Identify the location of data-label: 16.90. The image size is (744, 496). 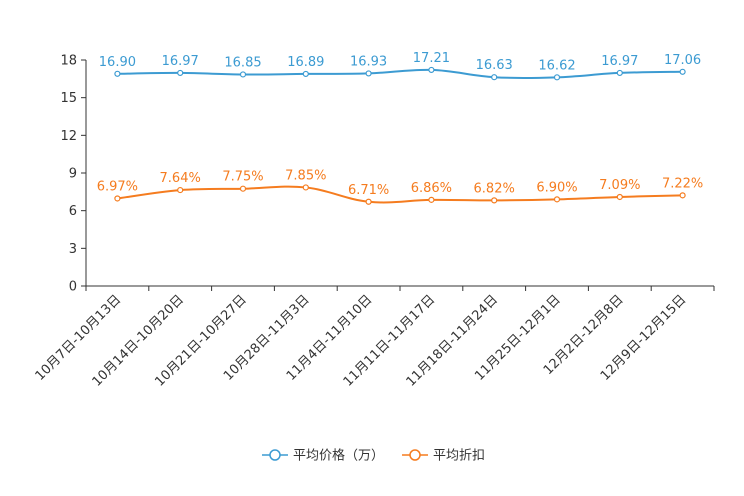
(117, 62).